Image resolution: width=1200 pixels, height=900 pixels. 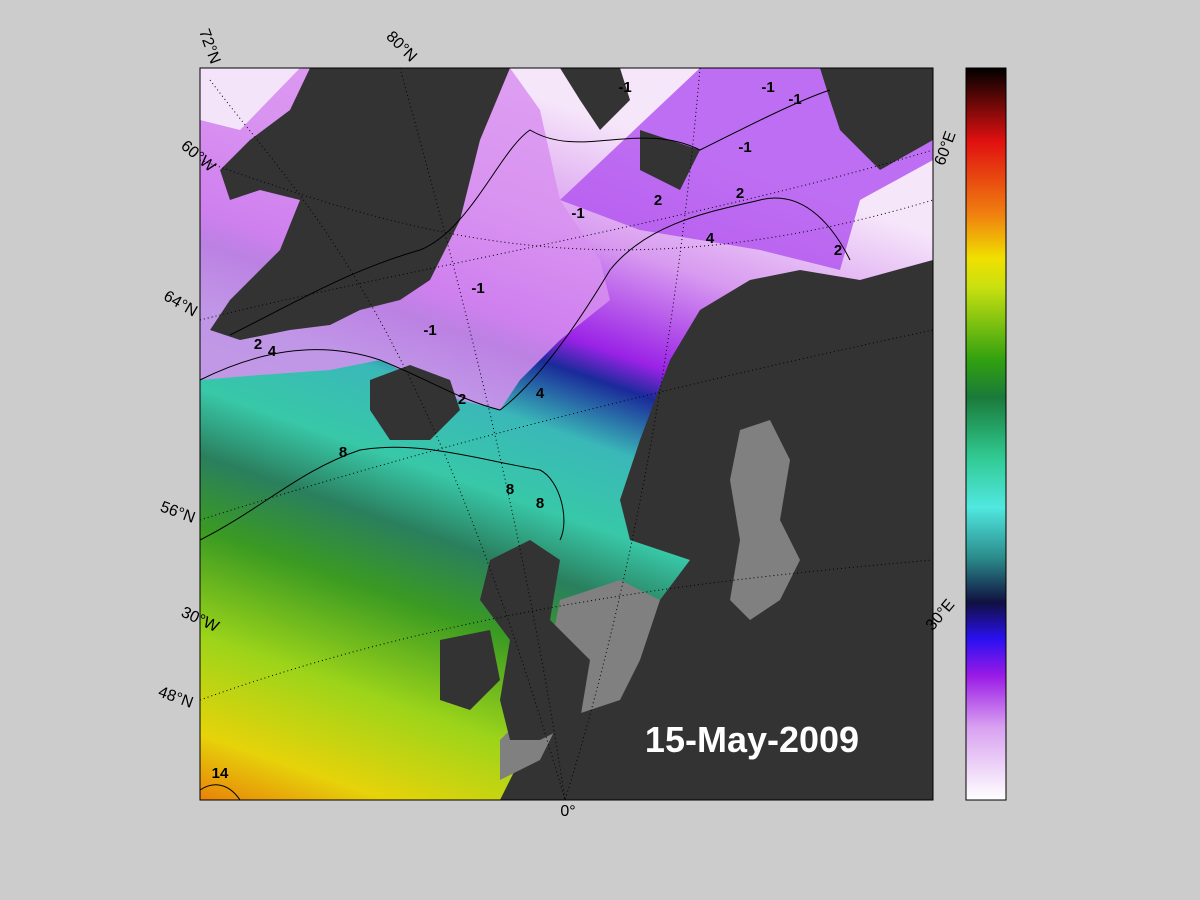 What do you see at coordinates (180, 304) in the screenshot?
I see `graticule-label: 64°N` at bounding box center [180, 304].